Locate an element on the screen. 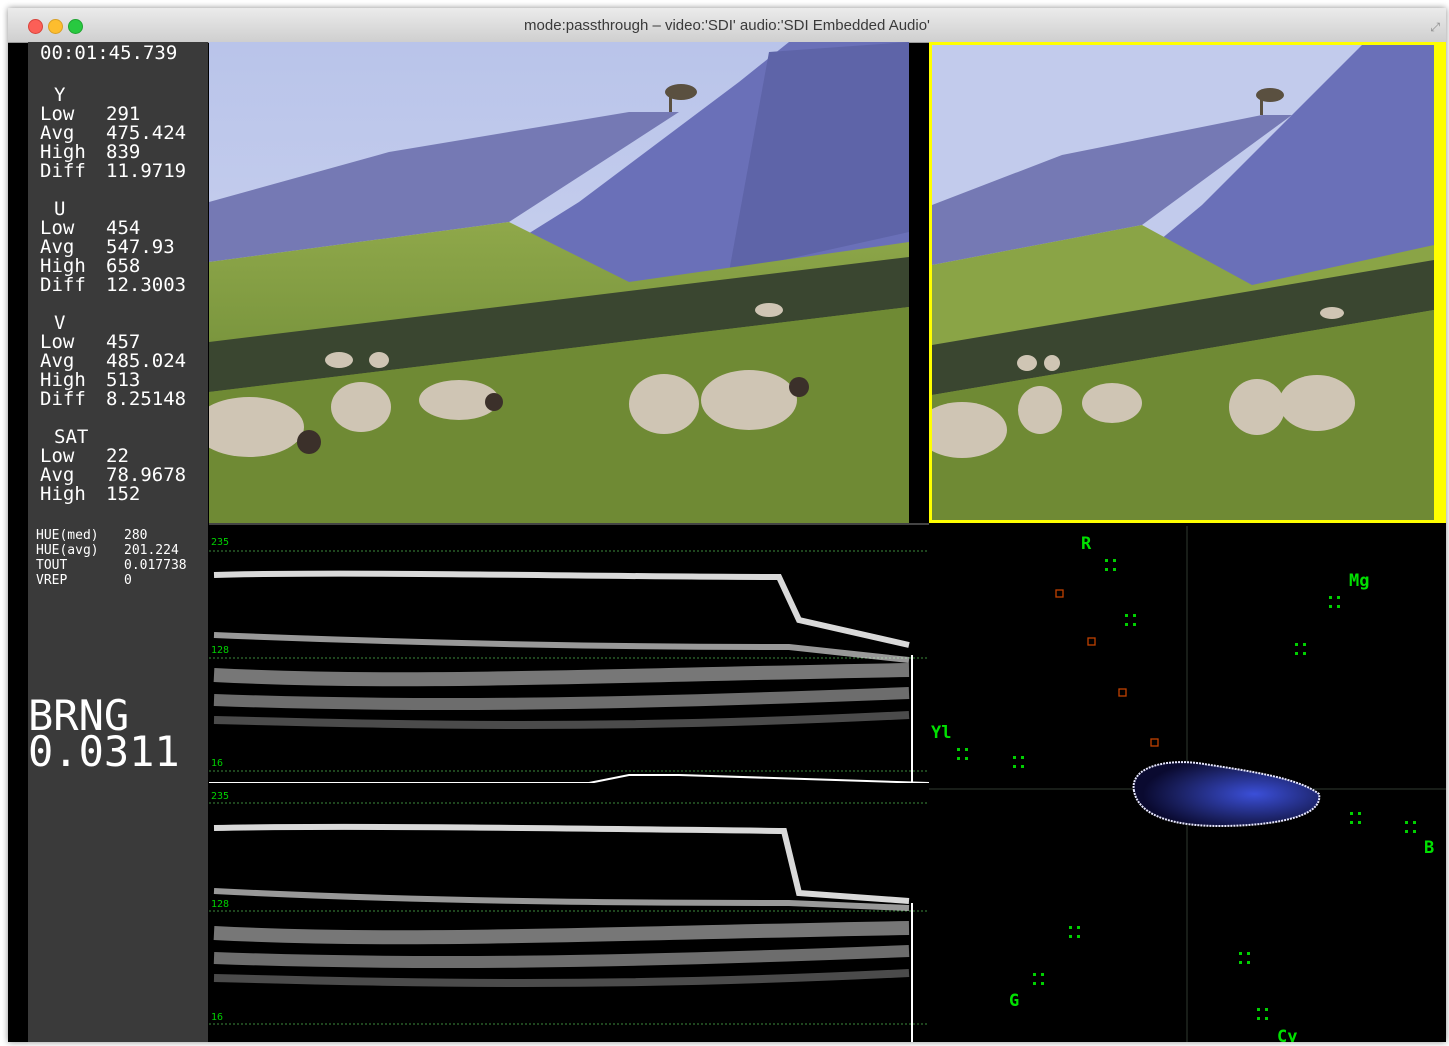 The width and height of the screenshot is (1449, 1046). u-header: U is located at coordinates (60, 209).